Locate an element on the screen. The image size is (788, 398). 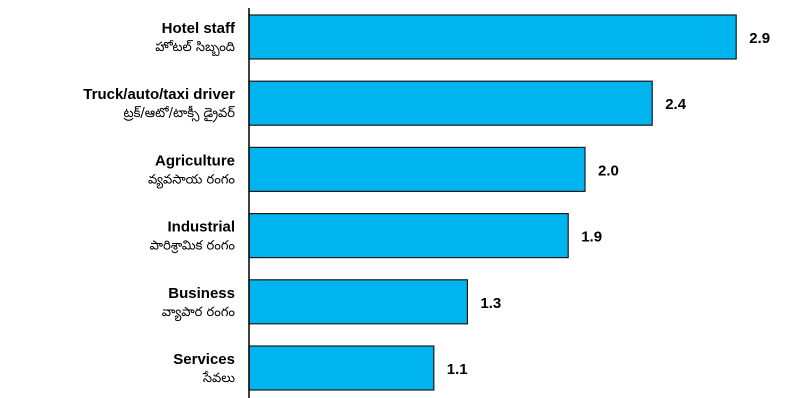
category-label-telugu-0: హోటల్ సిబ్బంది is located at coordinates (195, 48).